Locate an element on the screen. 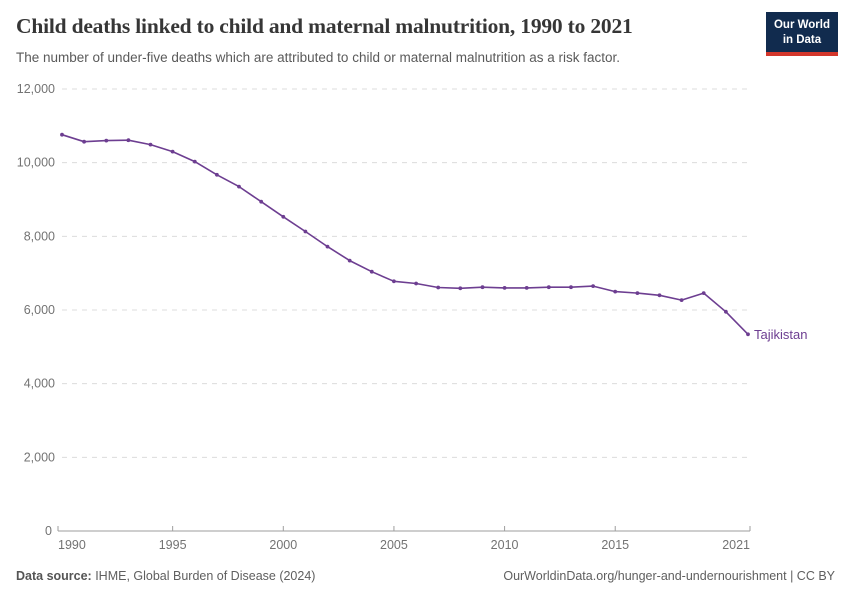  x-tick-label: 1990 is located at coordinates (72, 545).